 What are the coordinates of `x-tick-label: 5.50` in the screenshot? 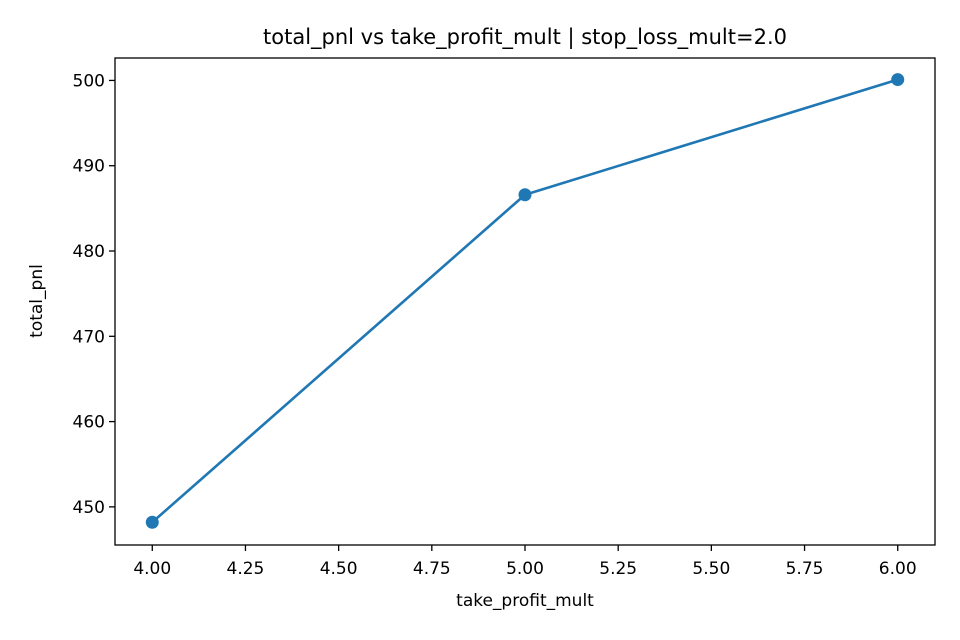 It's located at (711, 569).